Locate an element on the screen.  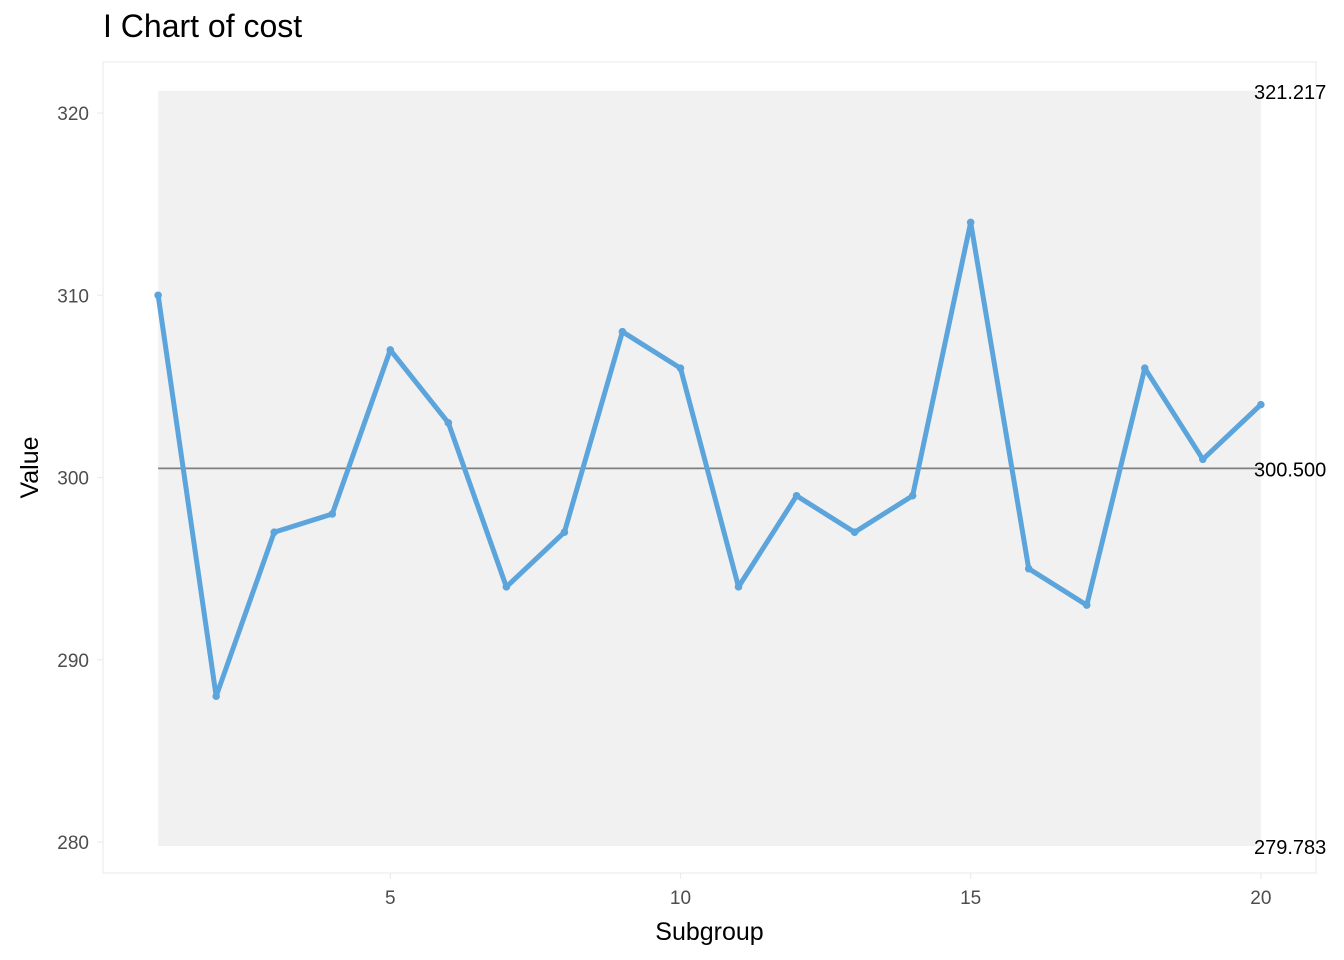
lcl-label: 279.783 is located at coordinates (1290, 848).